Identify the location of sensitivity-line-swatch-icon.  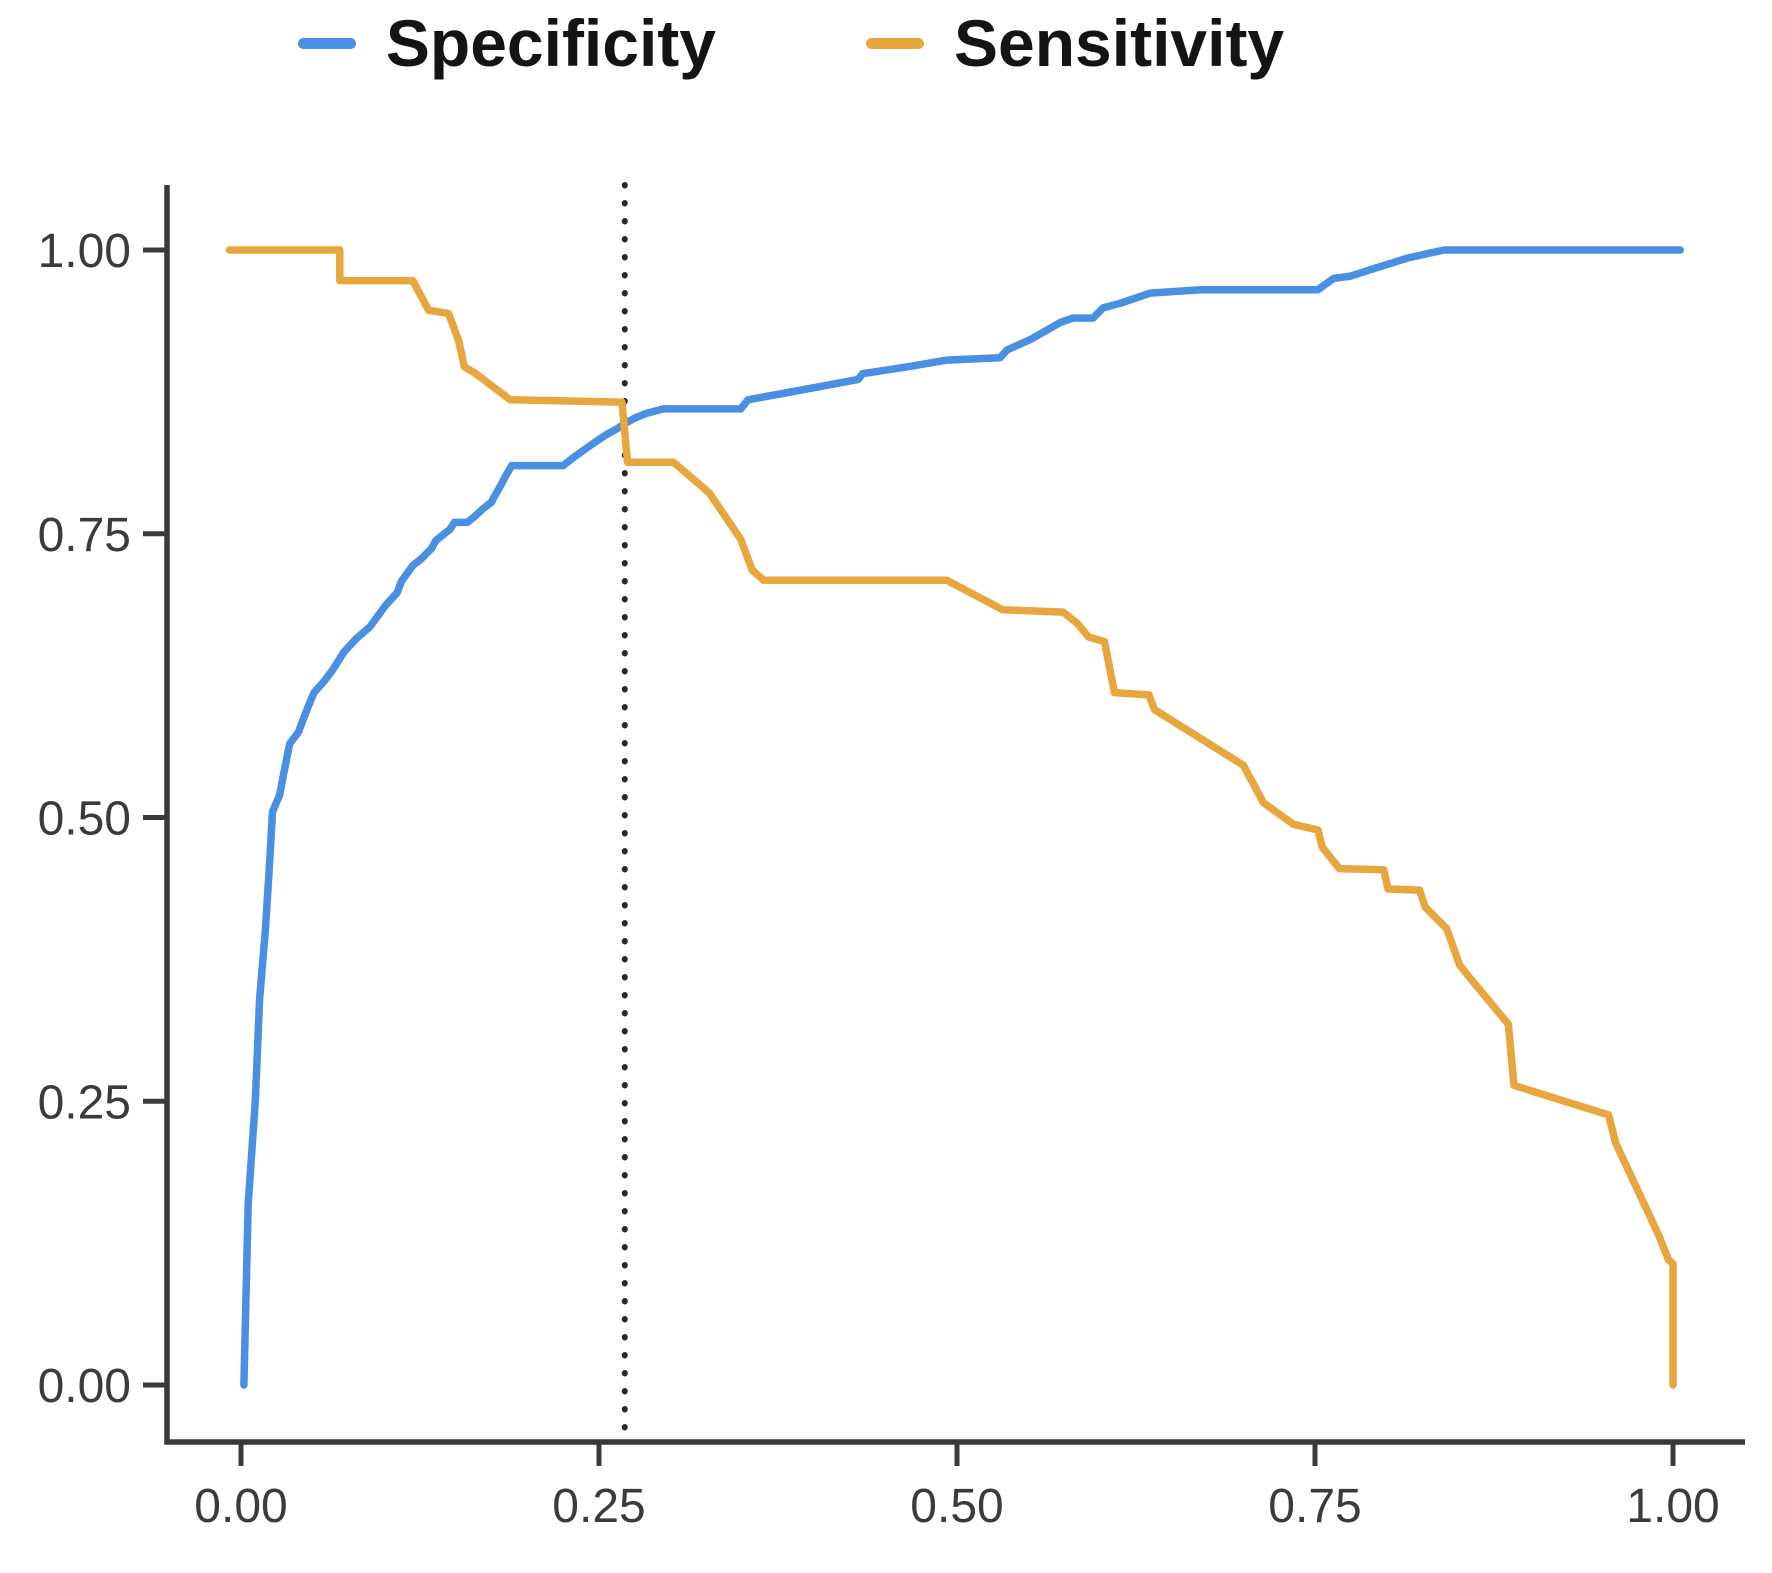
(895, 43).